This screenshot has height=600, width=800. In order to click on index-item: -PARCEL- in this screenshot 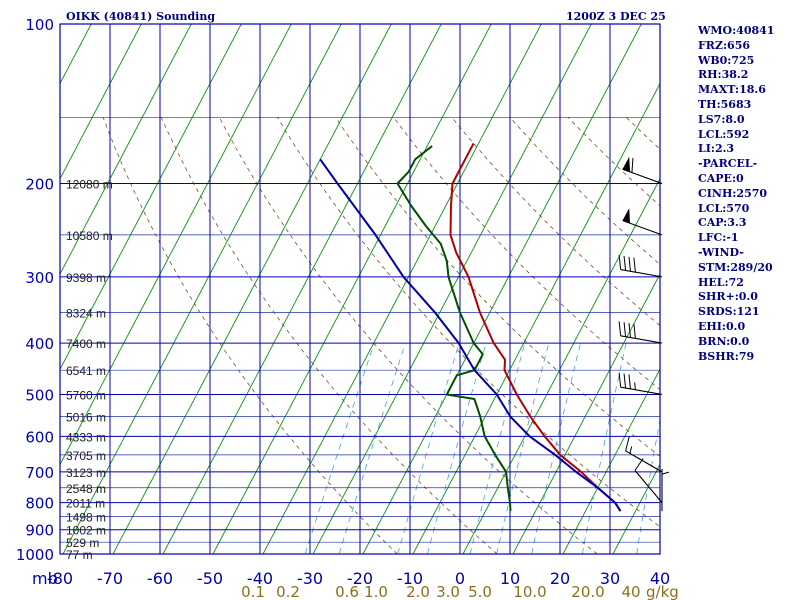, I will do `click(728, 164)`.